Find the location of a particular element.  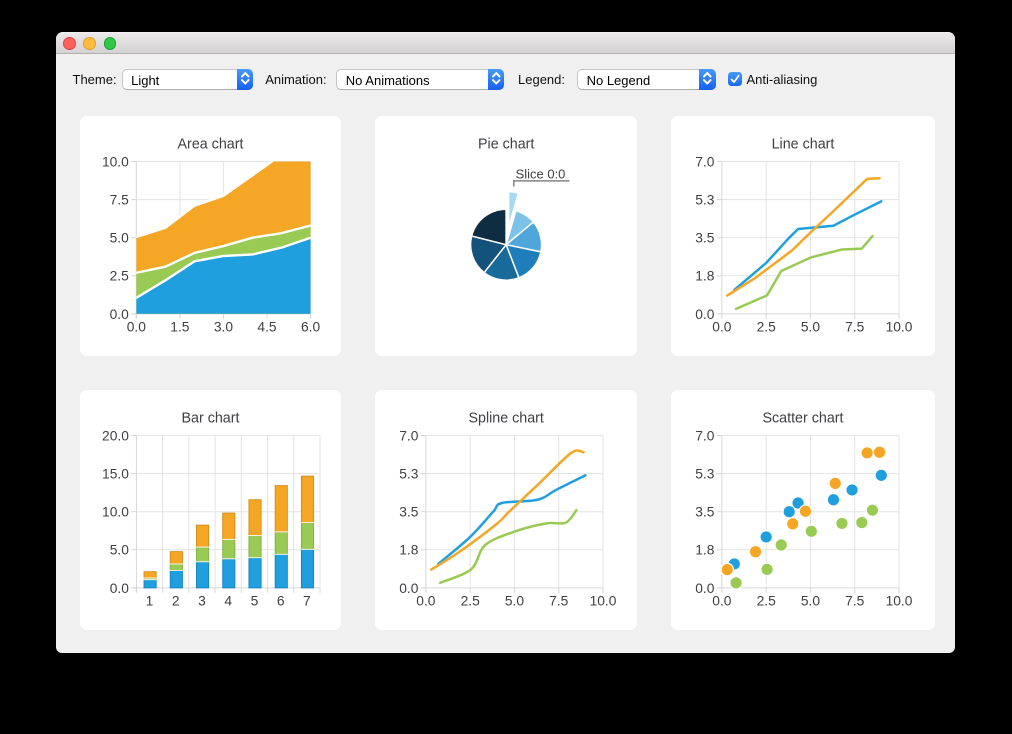

svg-text: 2 is located at coordinates (176, 600).